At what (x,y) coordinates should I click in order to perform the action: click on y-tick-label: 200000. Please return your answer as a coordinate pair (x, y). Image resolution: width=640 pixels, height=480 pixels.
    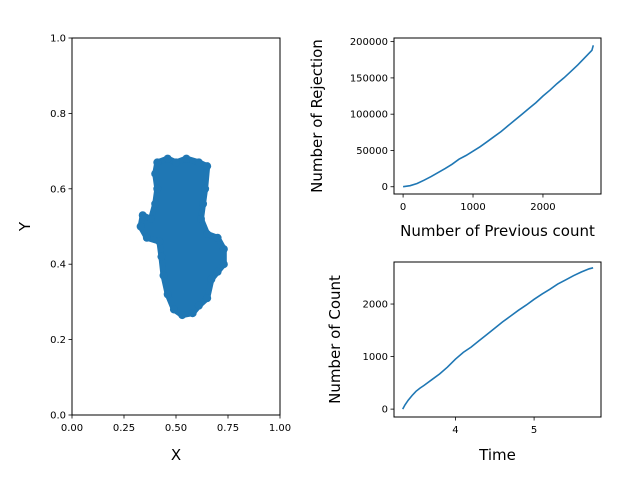
    Looking at the image, I should click on (369, 42).